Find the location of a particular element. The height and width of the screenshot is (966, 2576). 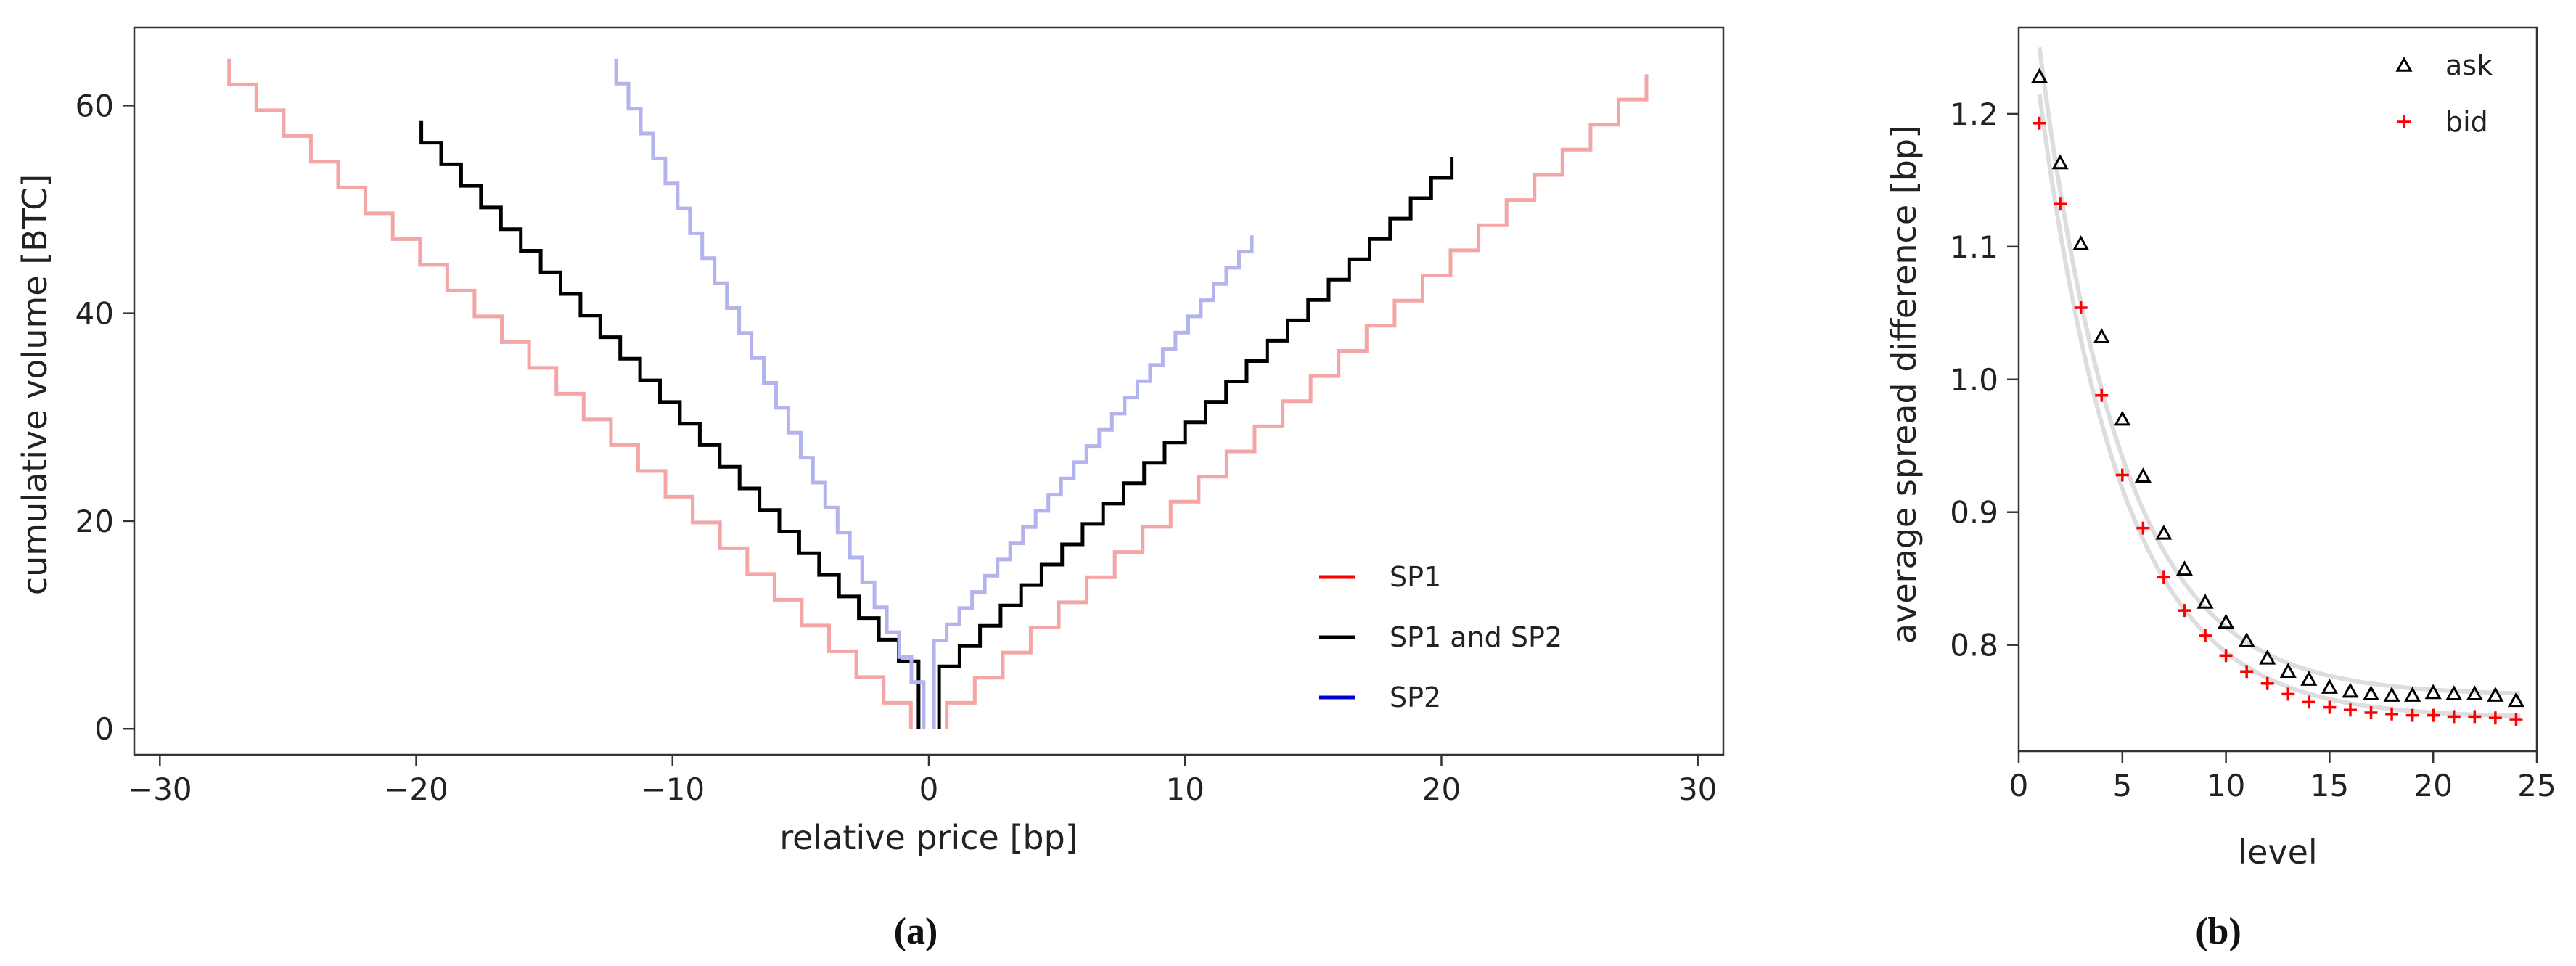

panel-b-y-axis-label: average spread difference [bp] is located at coordinates (1904, 385).